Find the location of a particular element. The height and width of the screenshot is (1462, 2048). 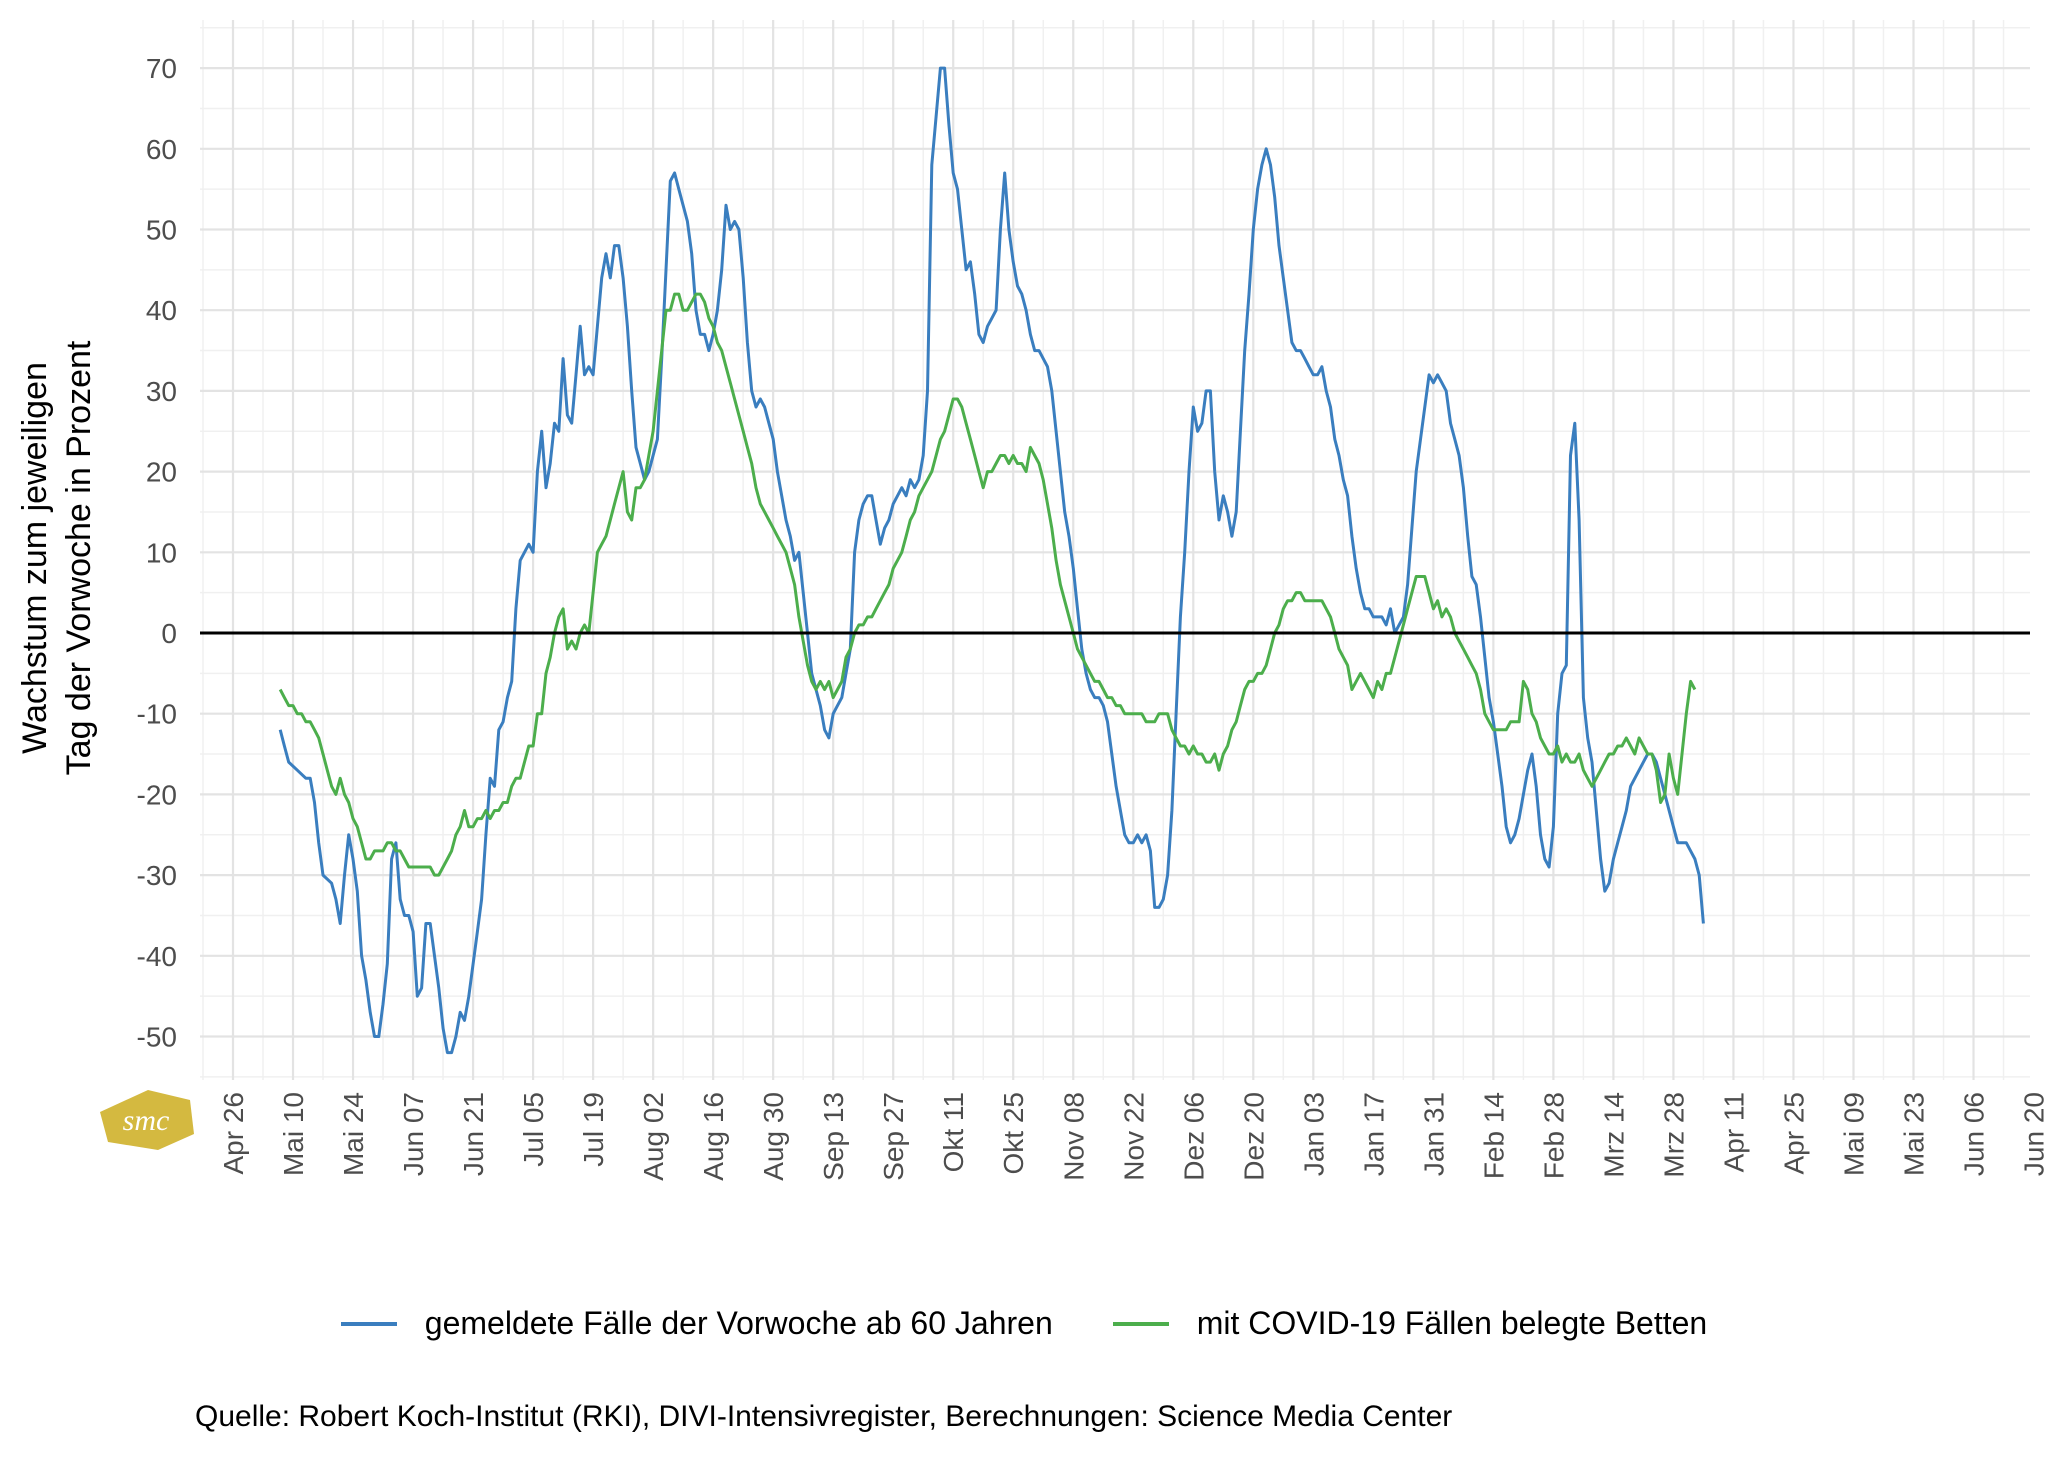

x-tick-label: Dez 06 is located at coordinates (1193, 1136).